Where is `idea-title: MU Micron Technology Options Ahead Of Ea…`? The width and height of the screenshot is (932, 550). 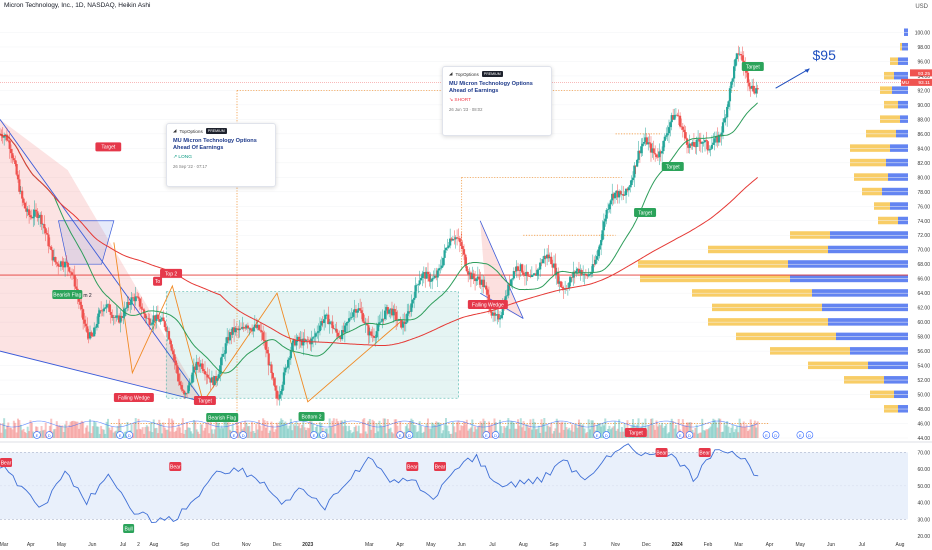 idea-title: MU Micron Technology Options Ahead Of Ea… is located at coordinates (215, 144).